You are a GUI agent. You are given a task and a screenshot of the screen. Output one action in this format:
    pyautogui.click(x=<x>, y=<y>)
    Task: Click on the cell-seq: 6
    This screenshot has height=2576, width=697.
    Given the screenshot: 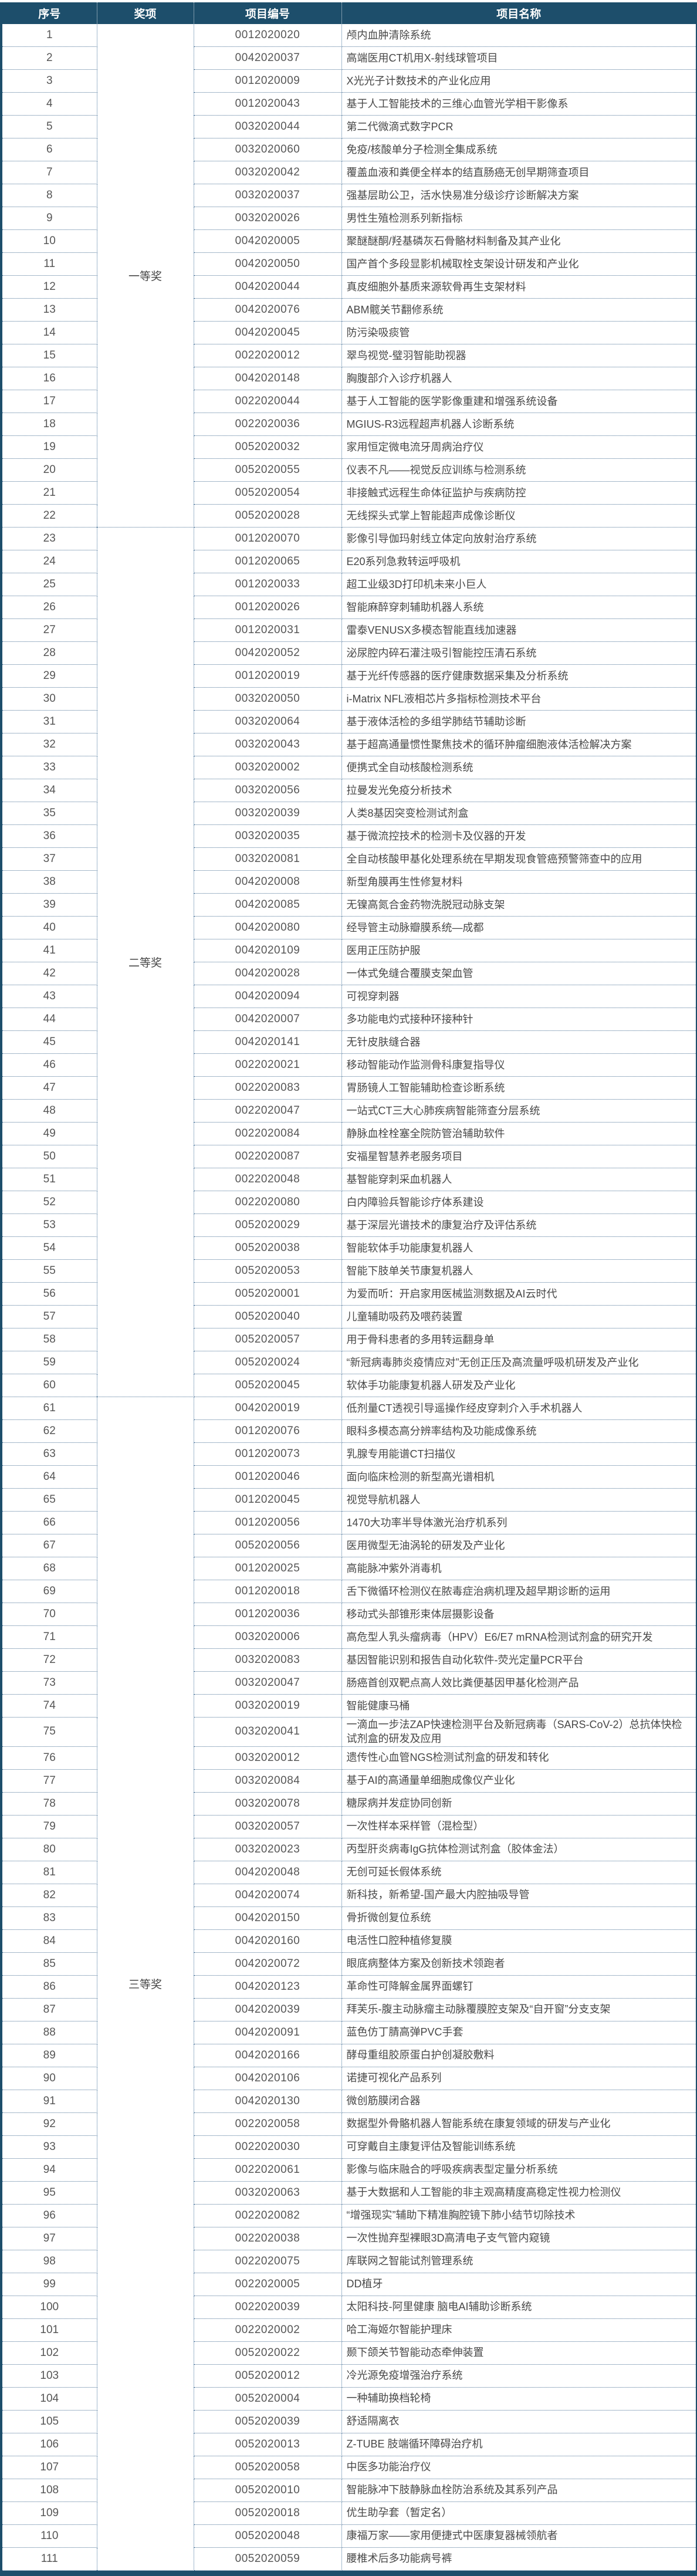 What is the action you would take?
    pyautogui.click(x=49, y=149)
    